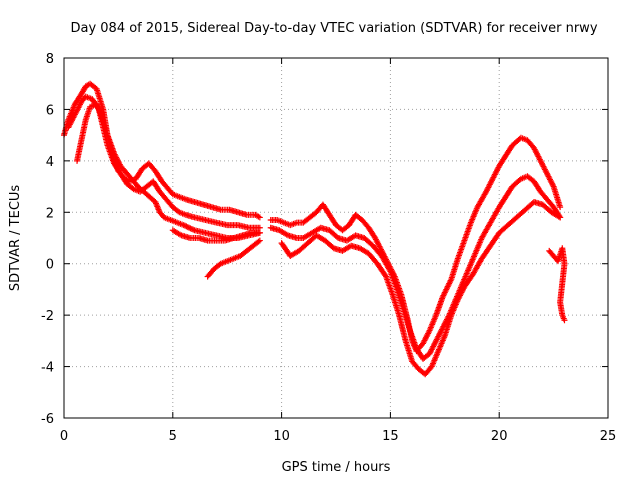  What do you see at coordinates (50, 59) in the screenshot?
I see `y-tick-label: 8` at bounding box center [50, 59].